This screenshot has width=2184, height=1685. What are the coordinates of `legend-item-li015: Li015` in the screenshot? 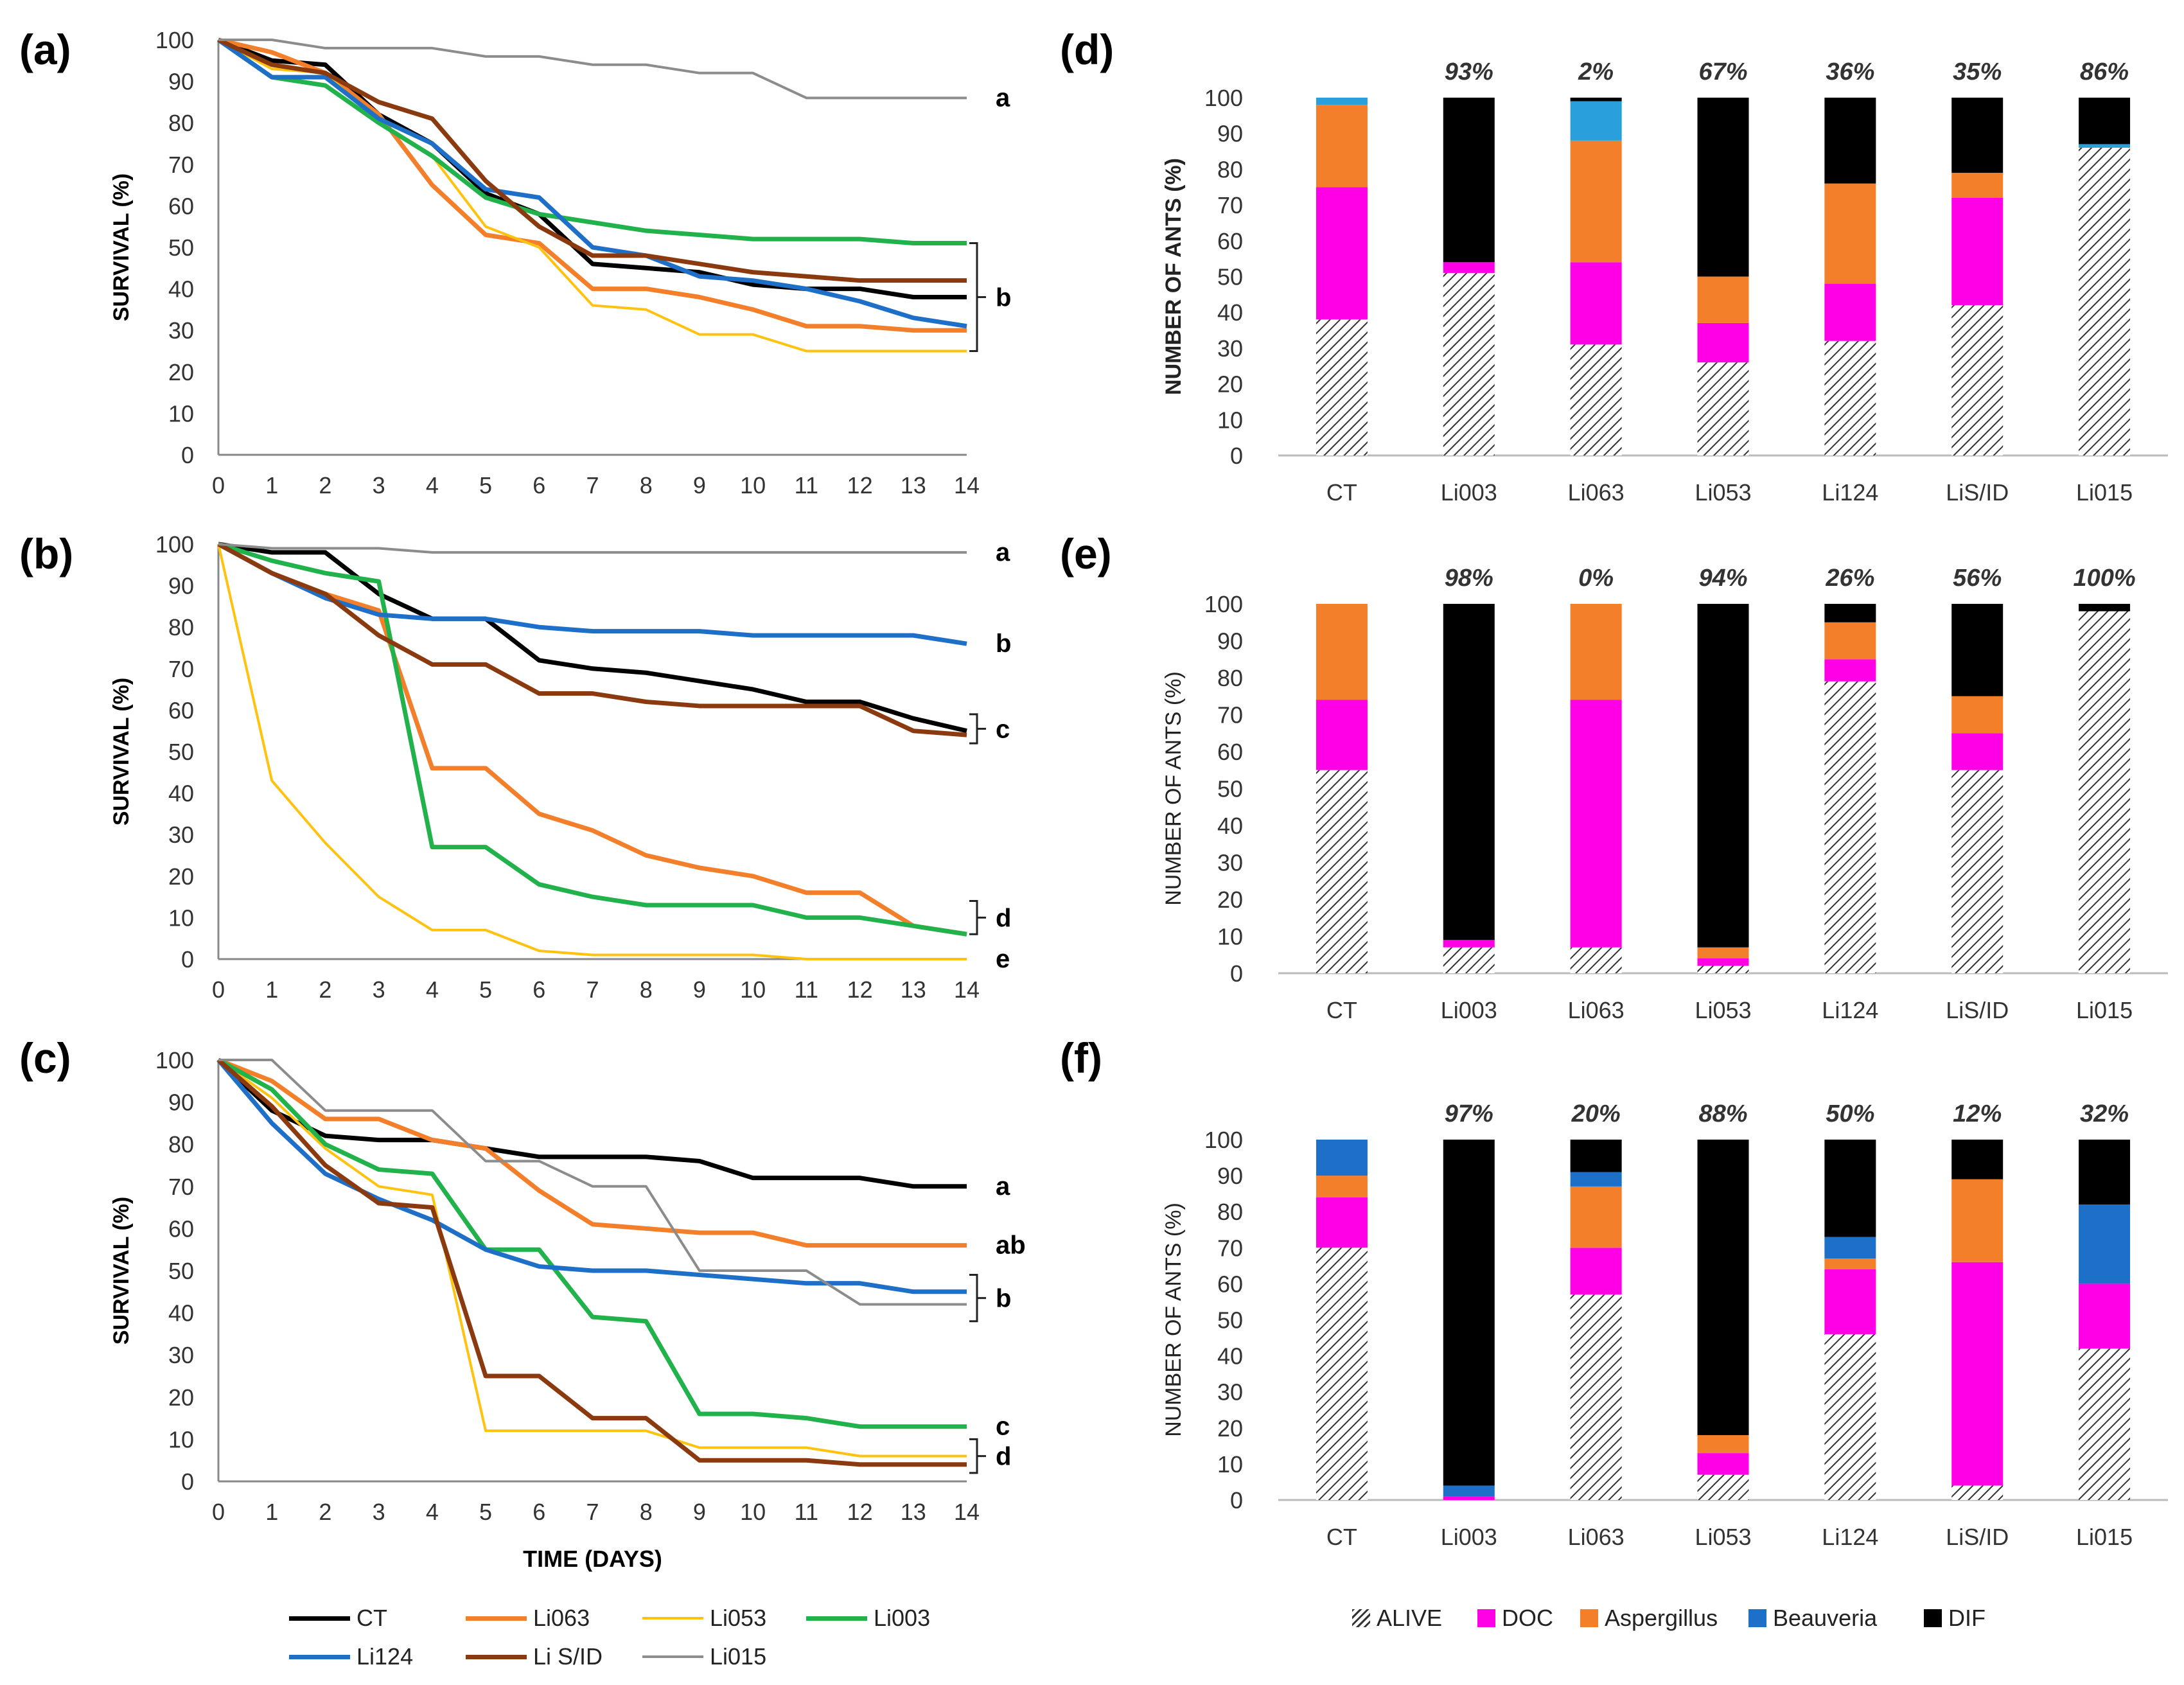 It's located at (704, 1657).